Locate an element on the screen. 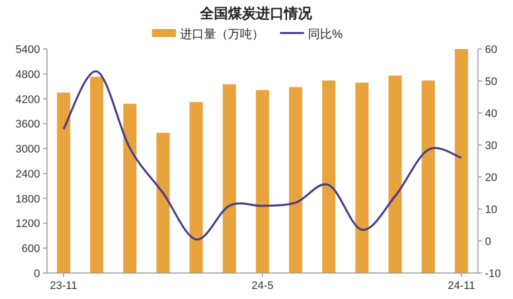  x-tick-label: 23-11 is located at coordinates (64, 286).